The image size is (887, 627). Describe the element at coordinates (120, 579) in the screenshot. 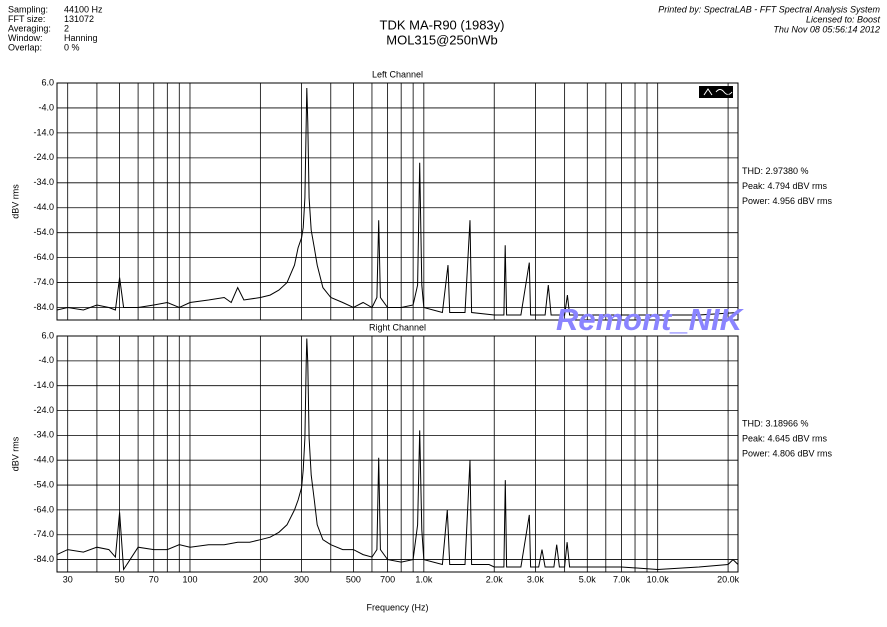

I see `x-tick-label: 50` at that location.